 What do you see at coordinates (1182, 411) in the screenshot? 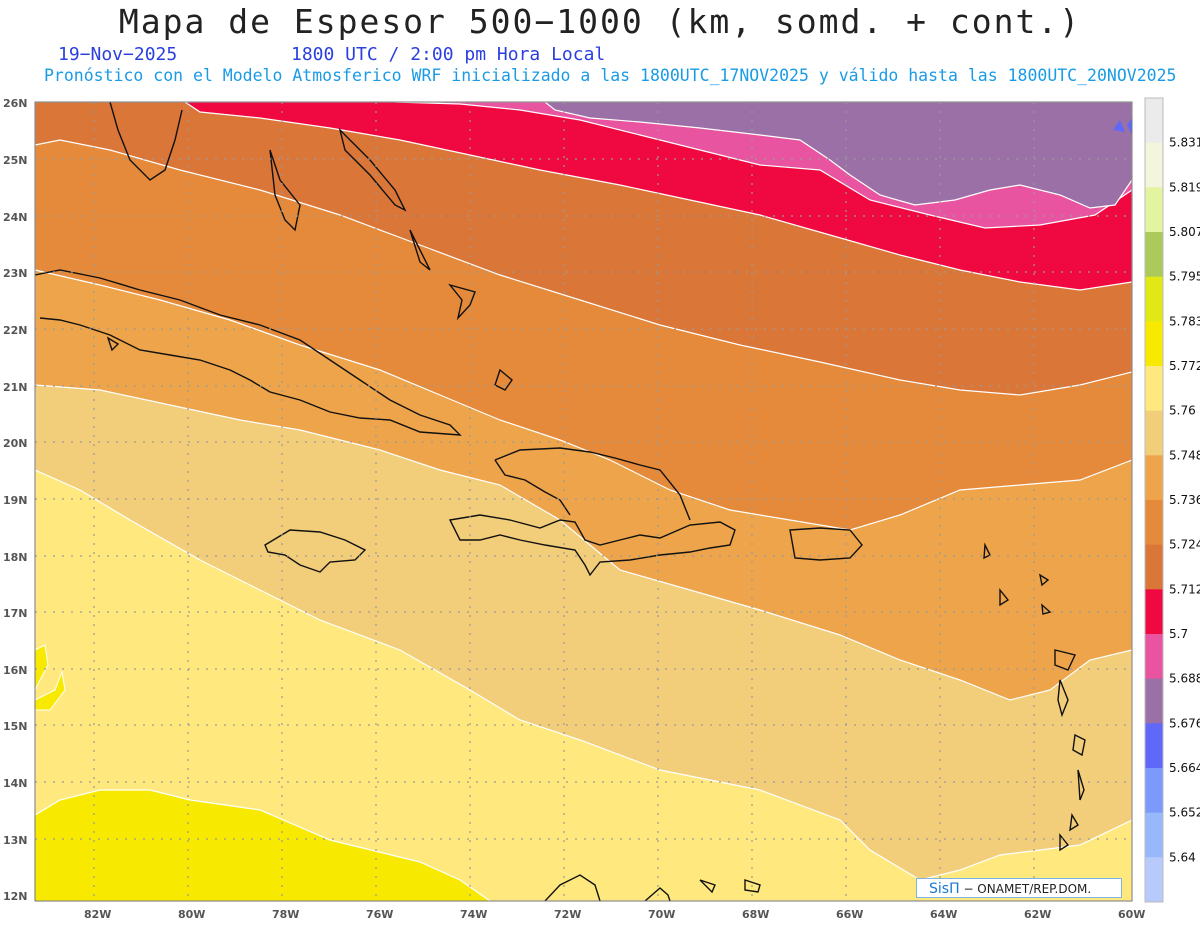
I see `legend-value: 5.76` at bounding box center [1182, 411].